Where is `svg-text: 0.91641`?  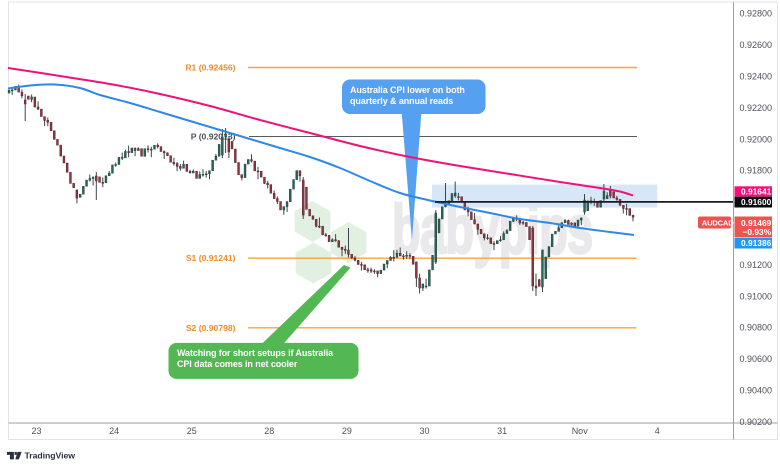 svg-text: 0.91641 is located at coordinates (756, 191).